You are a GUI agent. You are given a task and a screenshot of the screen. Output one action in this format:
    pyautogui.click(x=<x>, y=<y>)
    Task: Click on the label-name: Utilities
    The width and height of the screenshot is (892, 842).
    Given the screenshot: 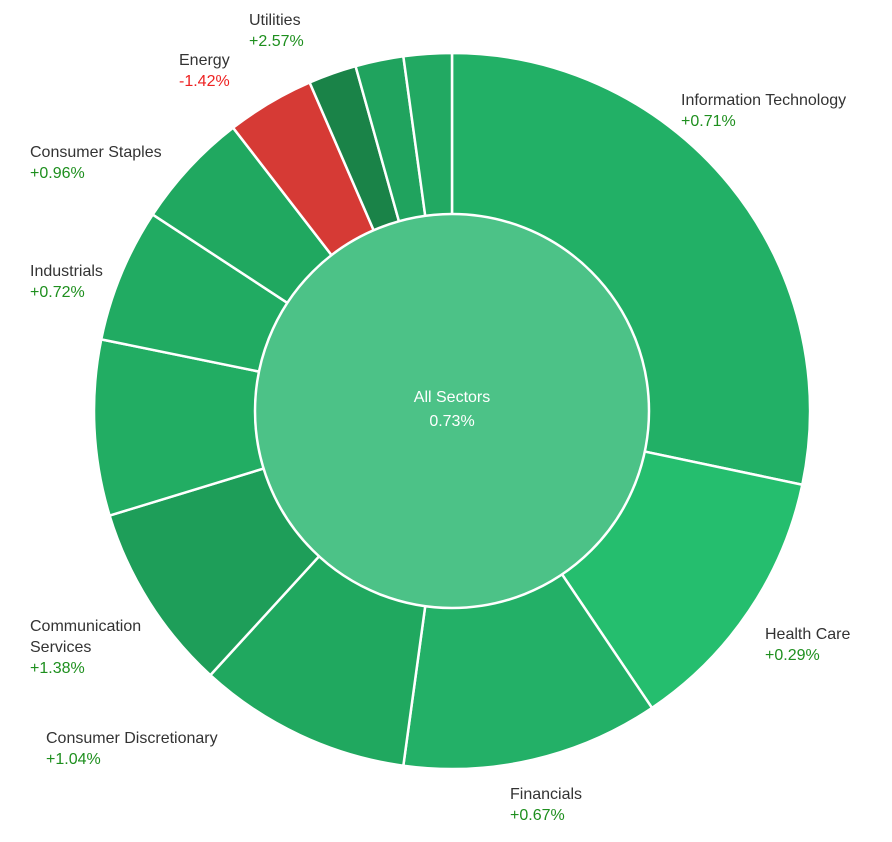 What is the action you would take?
    pyautogui.click(x=275, y=20)
    